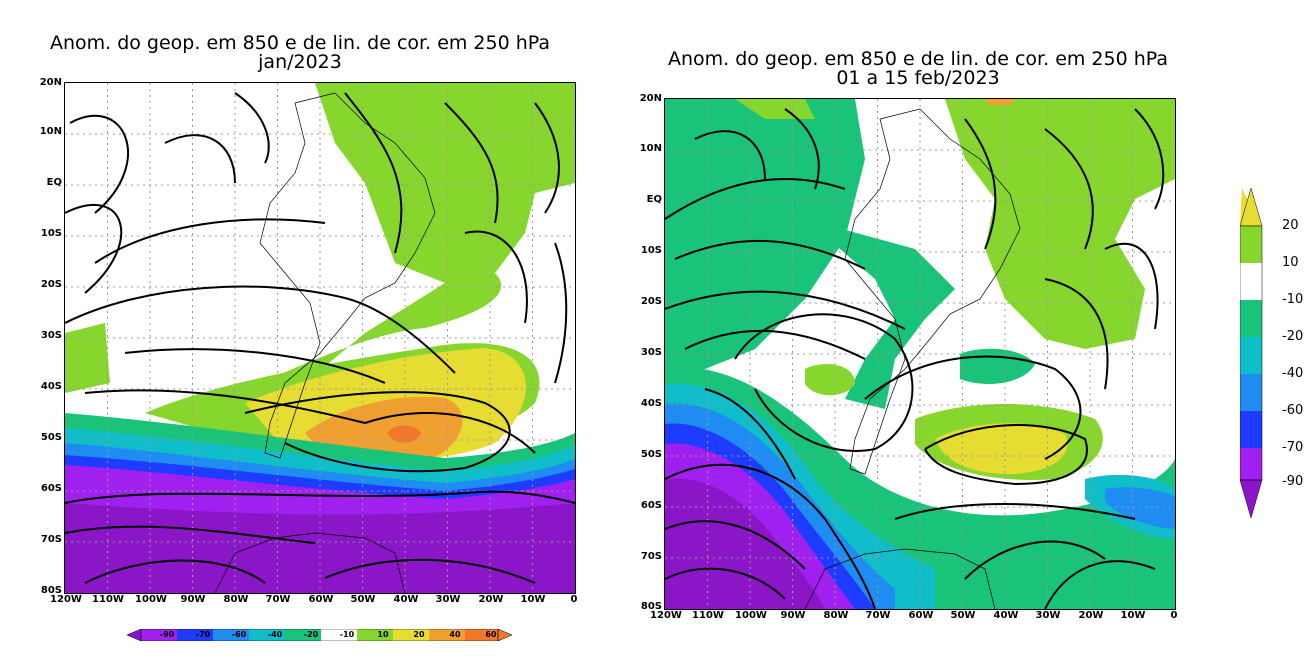  What do you see at coordinates (775, 109) in the screenshot?
I see `green-region-north` at bounding box center [775, 109].